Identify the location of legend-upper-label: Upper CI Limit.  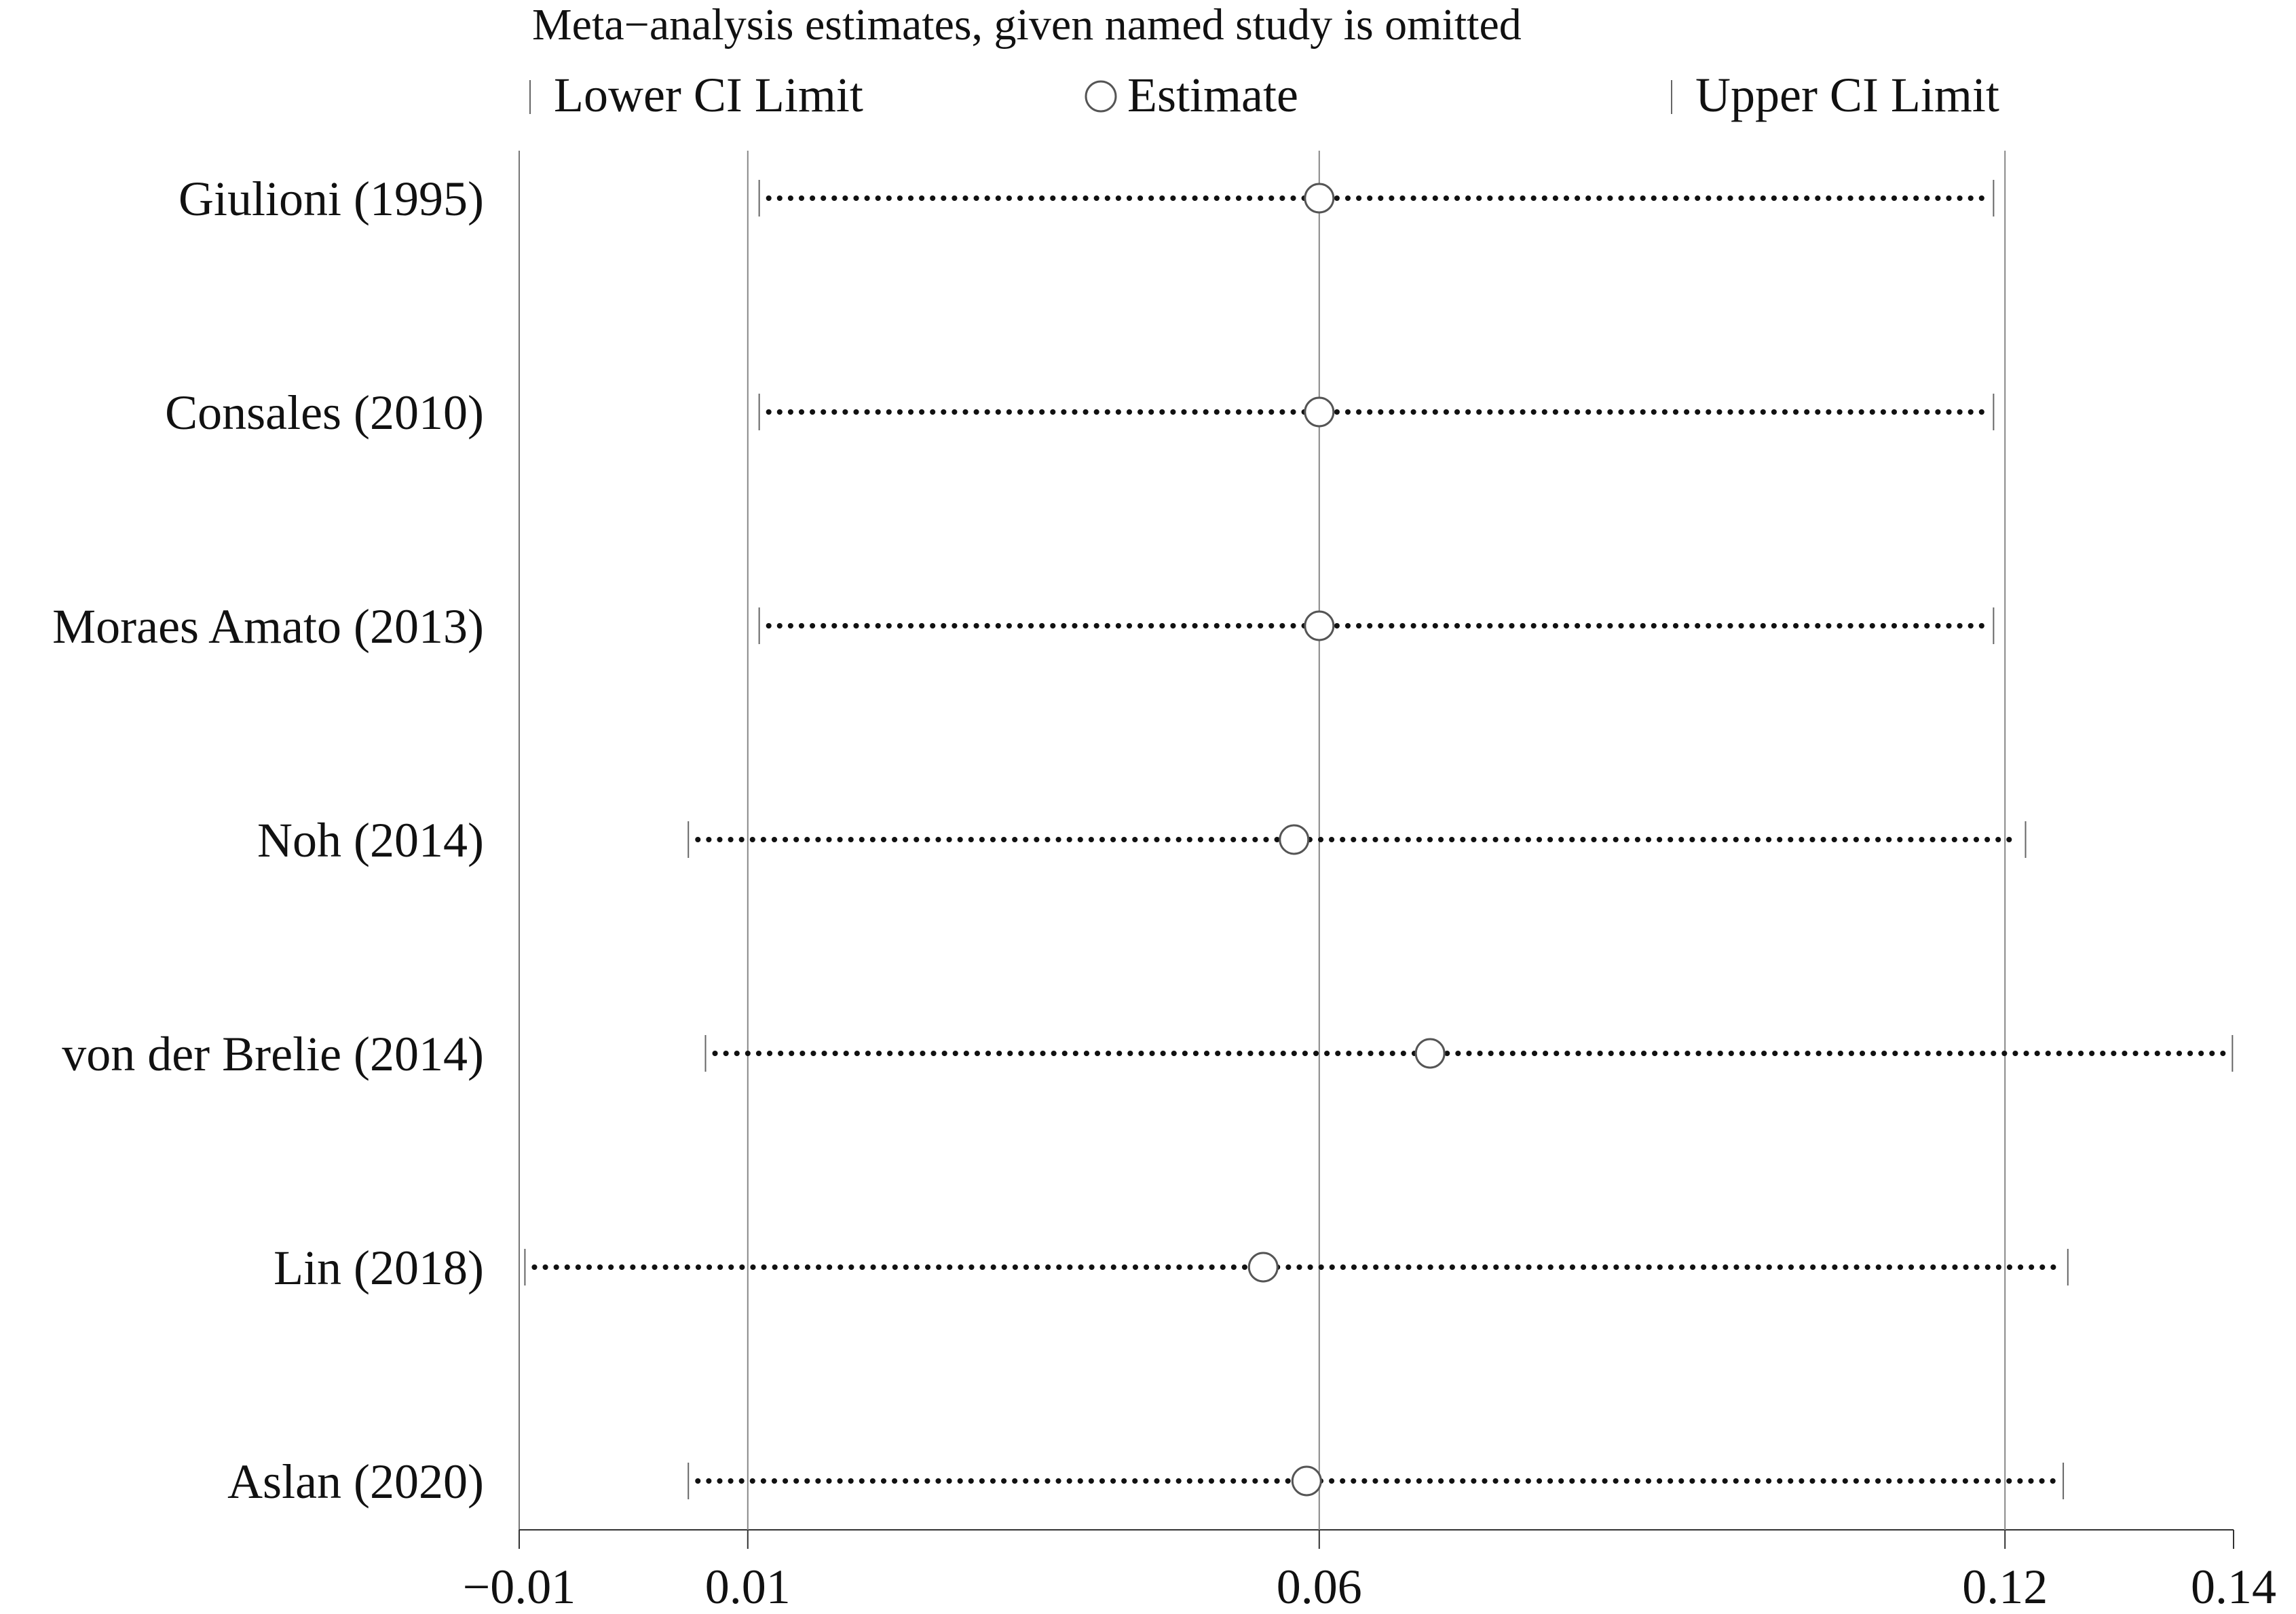
(1847, 95).